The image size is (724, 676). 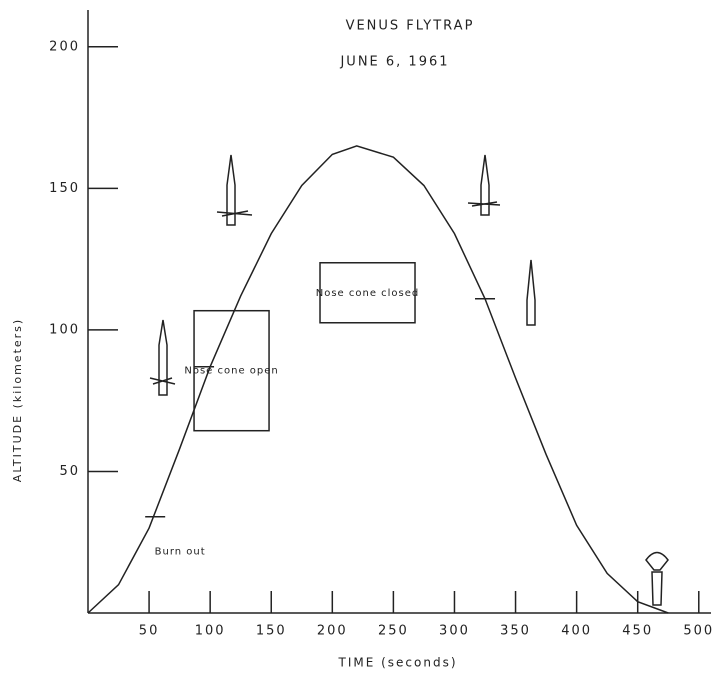 I want to click on x-tick-label: 400, so click(x=576, y=631).